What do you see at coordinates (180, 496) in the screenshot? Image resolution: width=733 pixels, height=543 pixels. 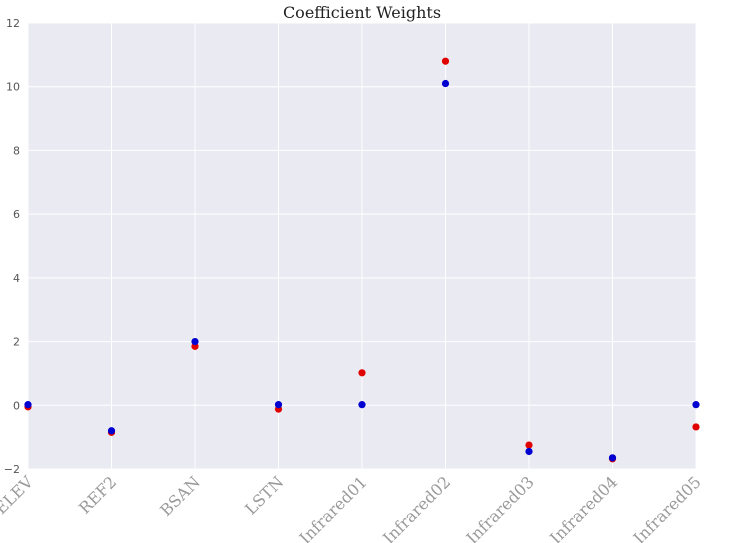 I see `x-tick-label: BSAN` at bounding box center [180, 496].